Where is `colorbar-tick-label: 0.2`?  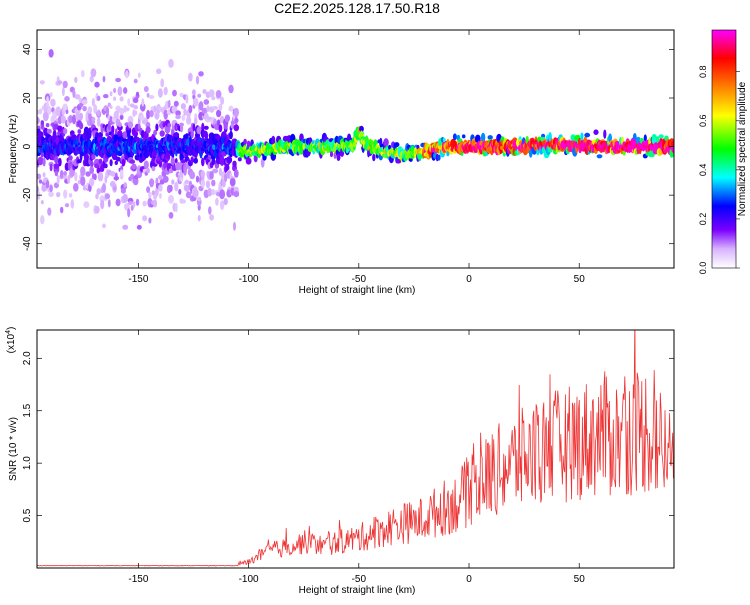 colorbar-tick-label: 0.2 is located at coordinates (703, 219).